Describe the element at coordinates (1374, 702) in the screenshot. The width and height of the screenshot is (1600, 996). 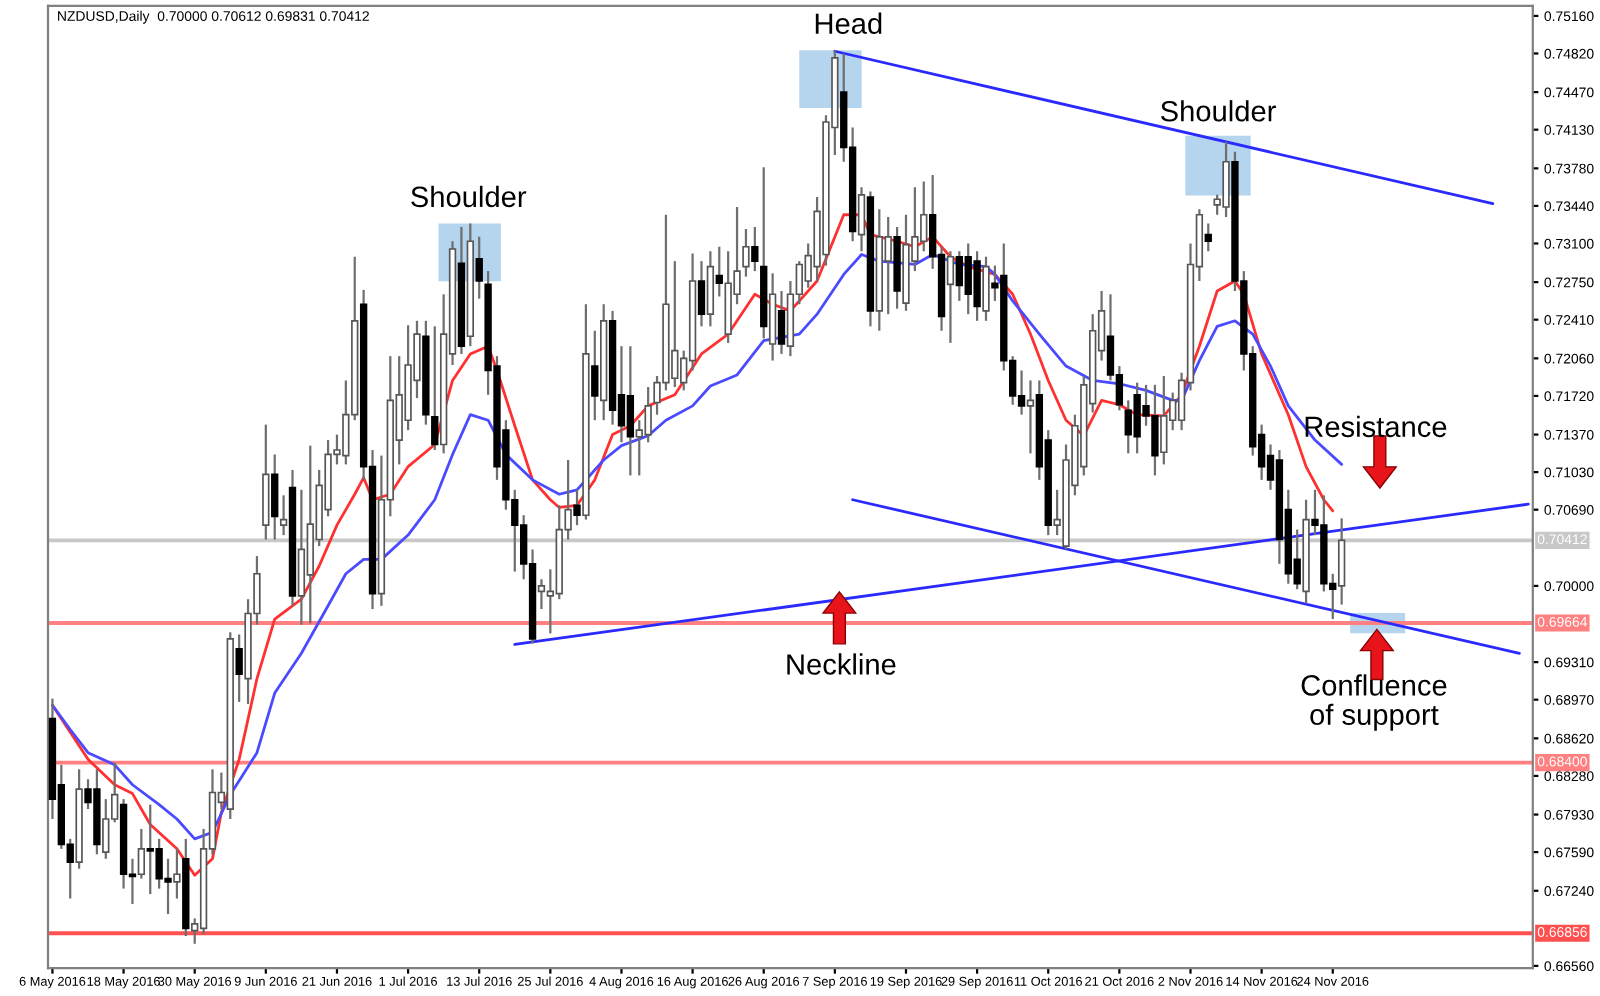
I see `annotation: Confluence of support` at that location.